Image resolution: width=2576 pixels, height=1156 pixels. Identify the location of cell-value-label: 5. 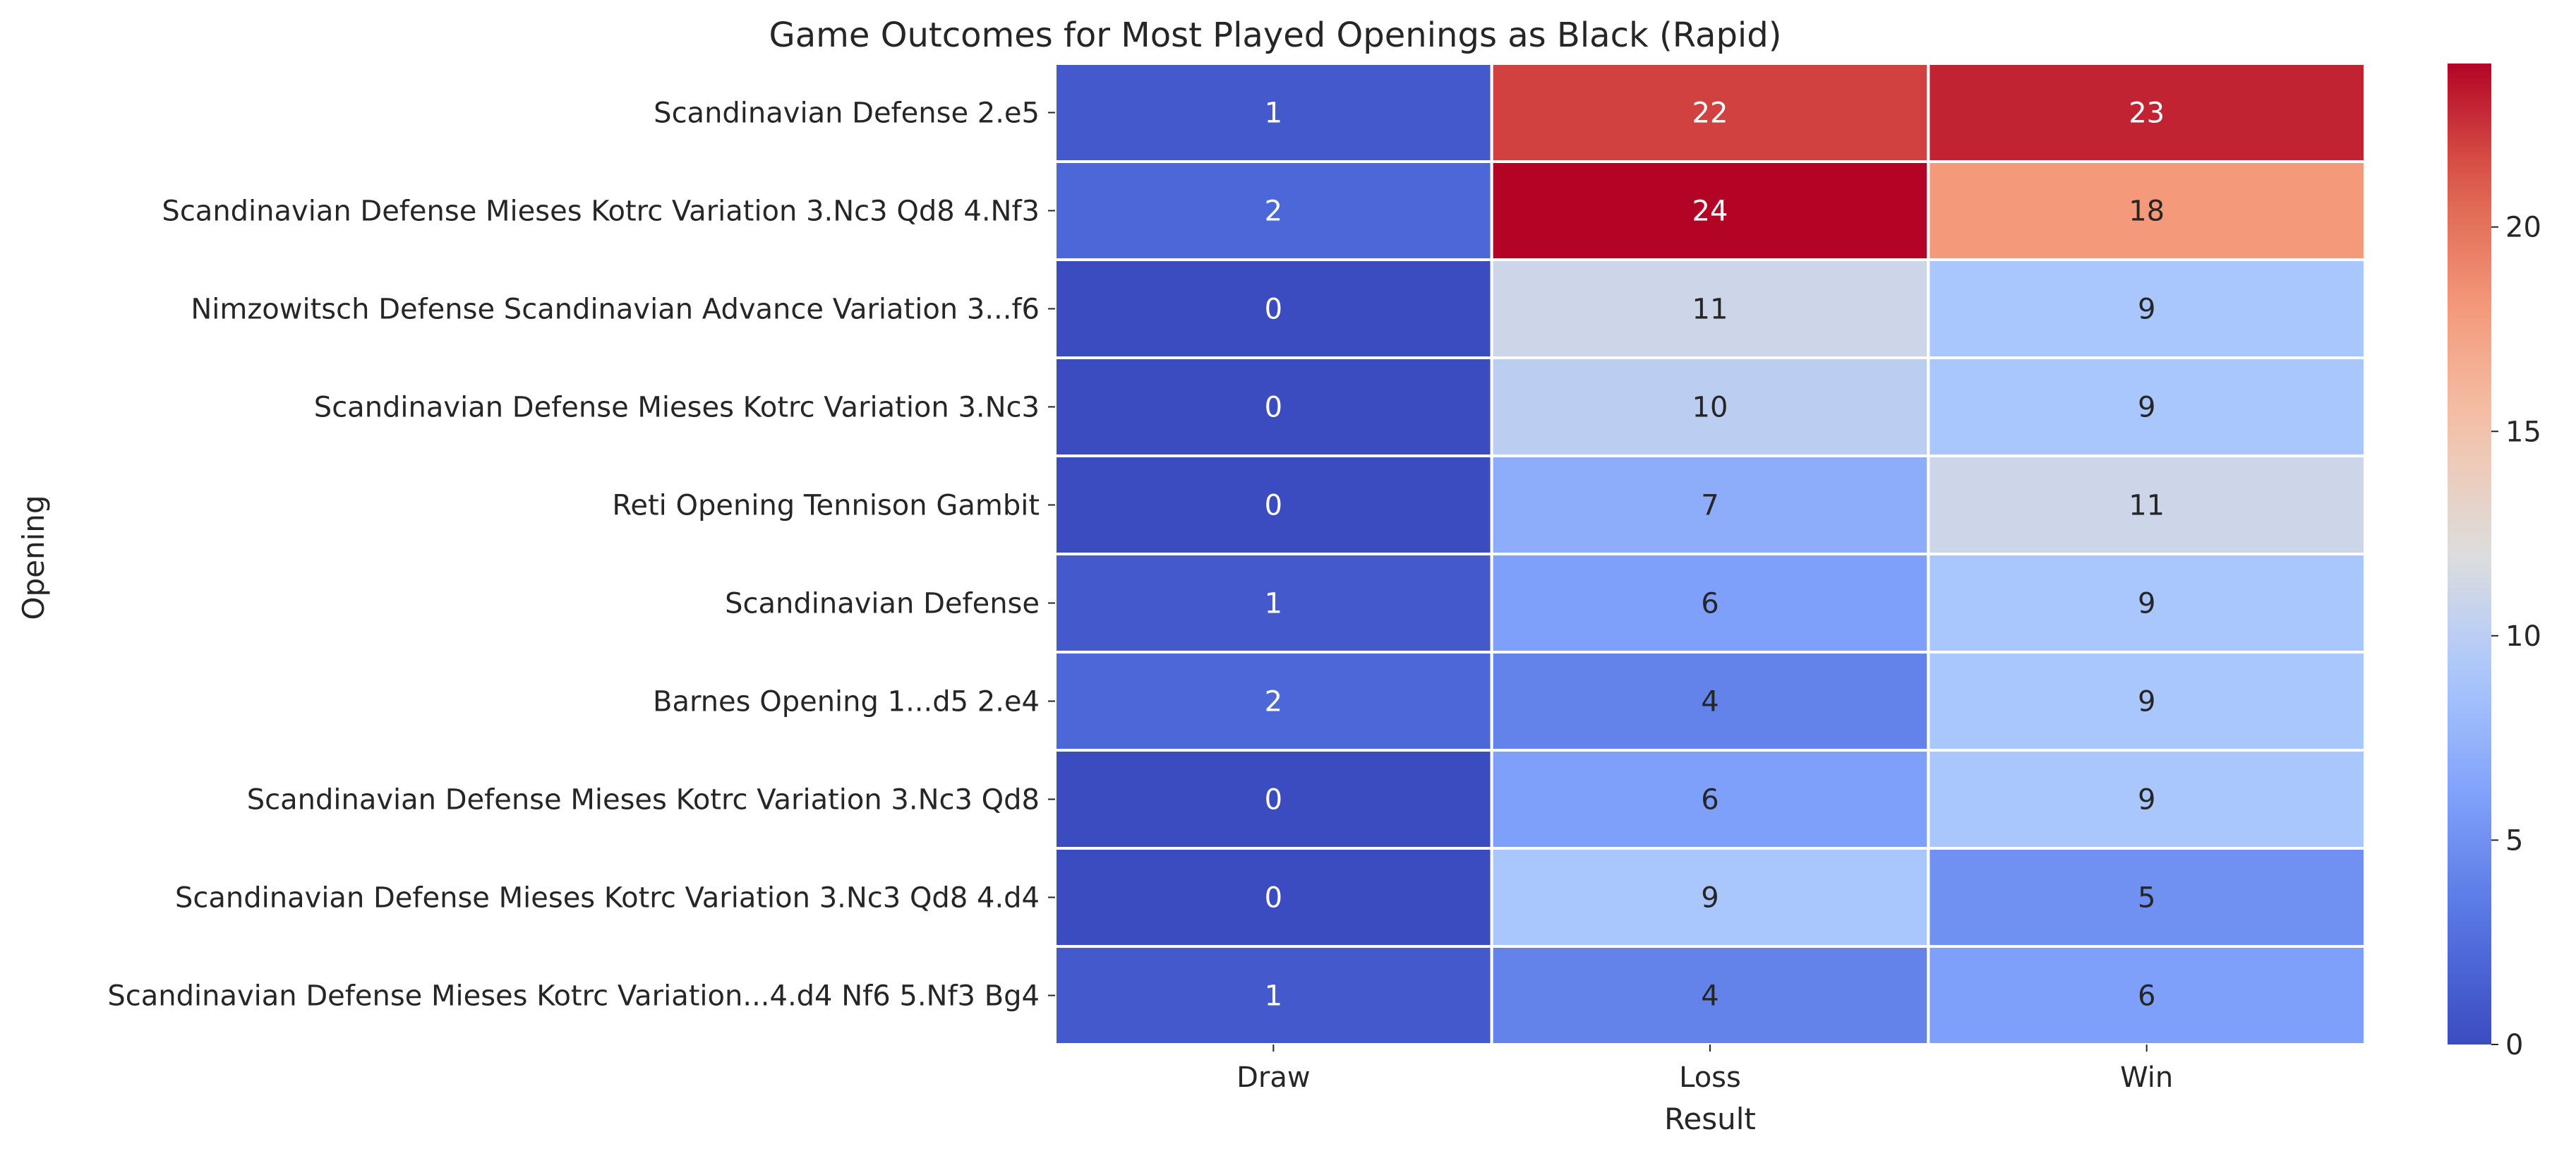
(2146, 899).